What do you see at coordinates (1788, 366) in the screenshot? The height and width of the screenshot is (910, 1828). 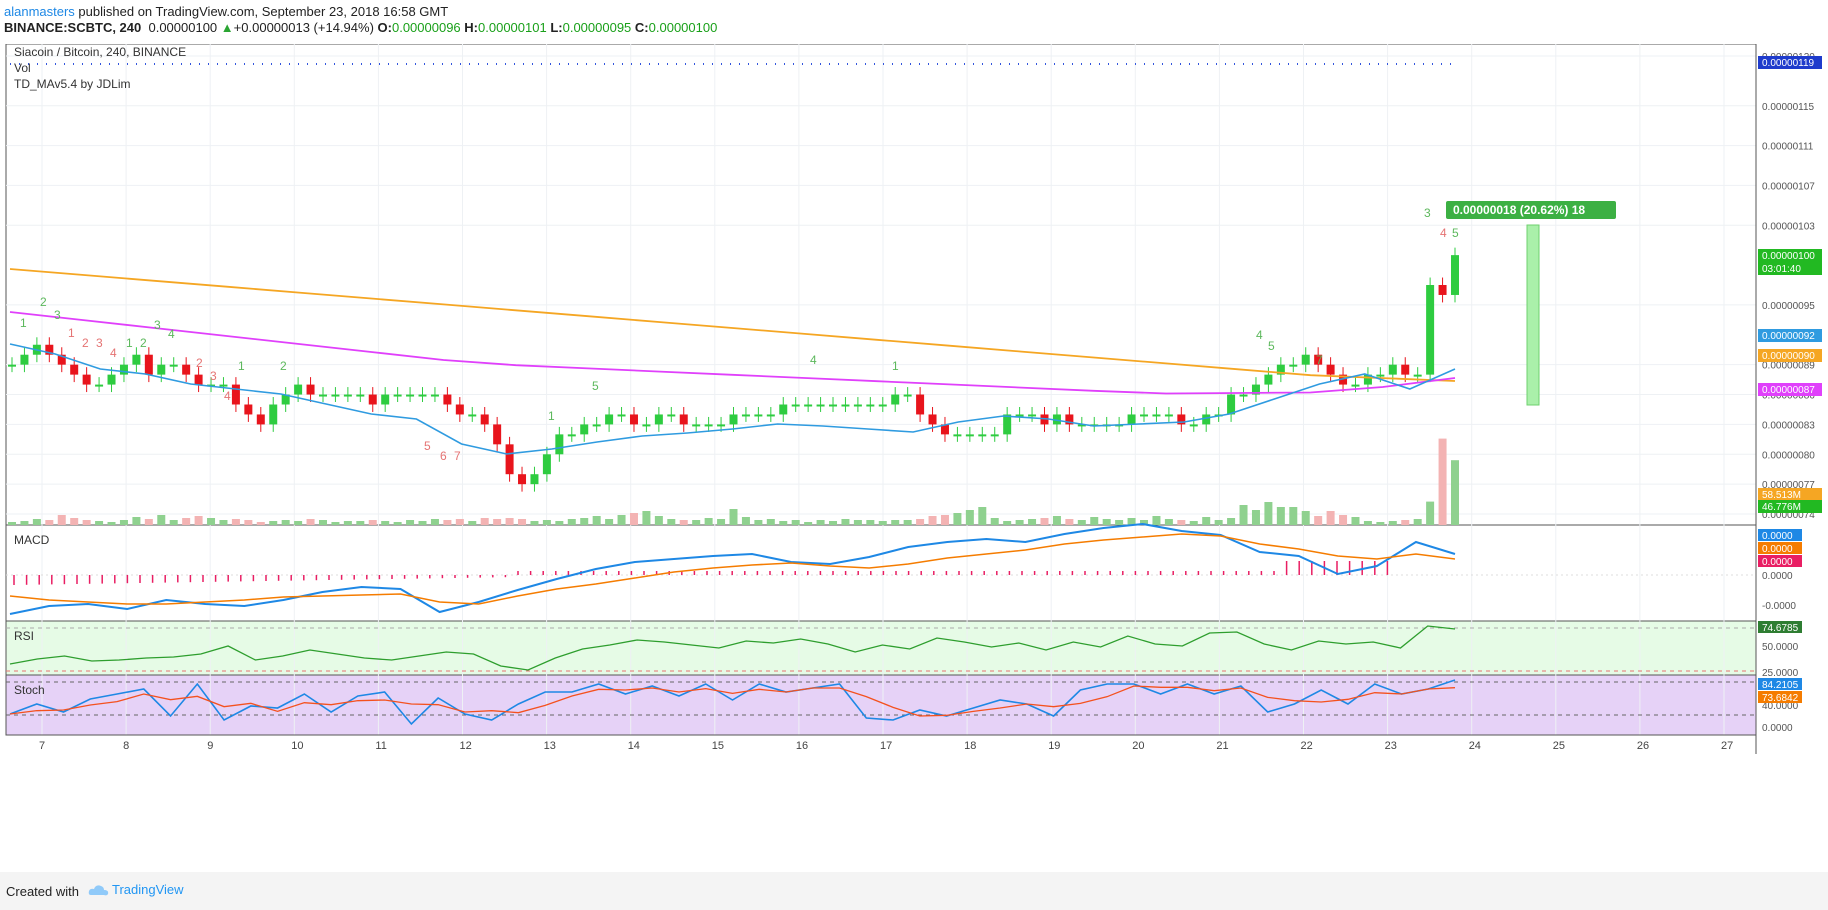 I see `price-tick-label: 0.00000089` at bounding box center [1788, 366].